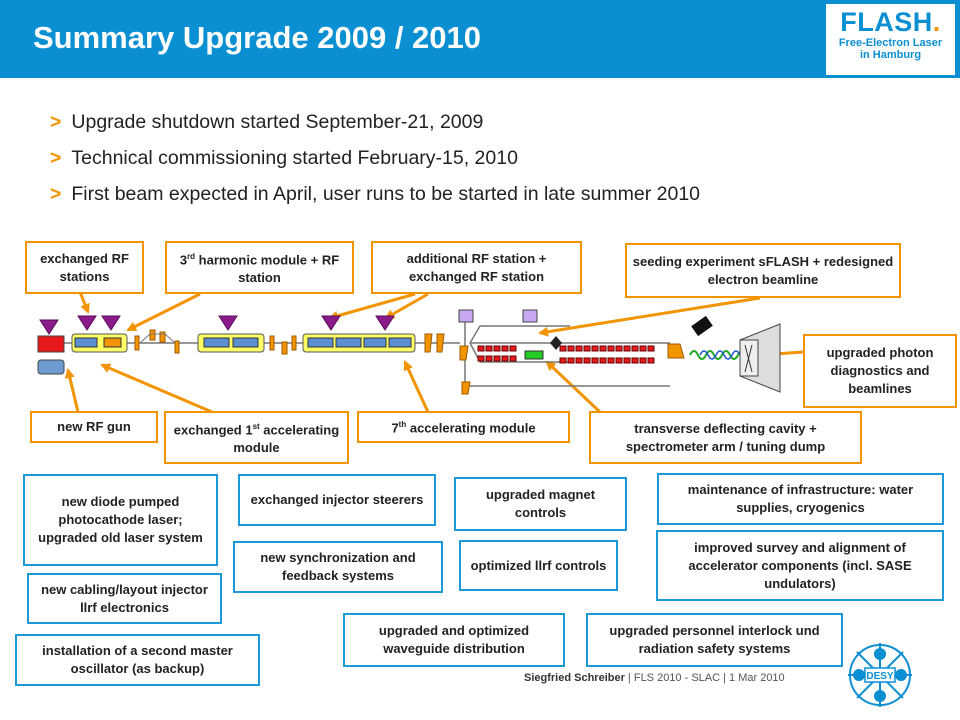  What do you see at coordinates (540, 504) in the screenshot?
I see `item-magnet-controls: upgraded magnet controls` at bounding box center [540, 504].